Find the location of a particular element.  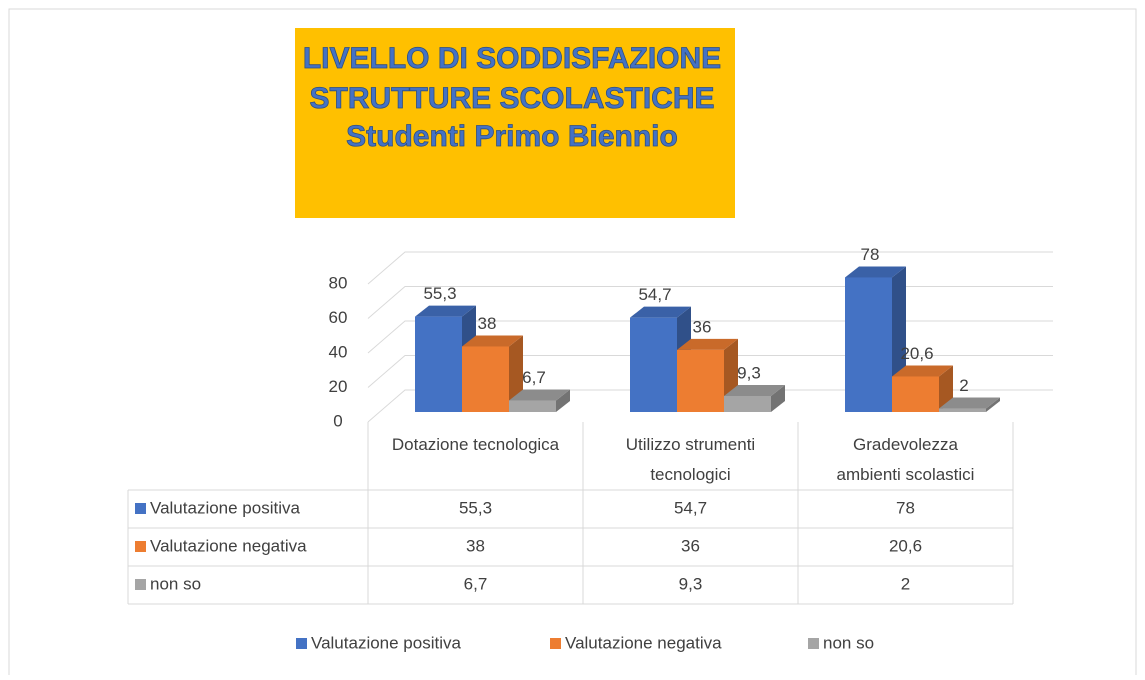

table-cell: 54,7 is located at coordinates (690, 507).